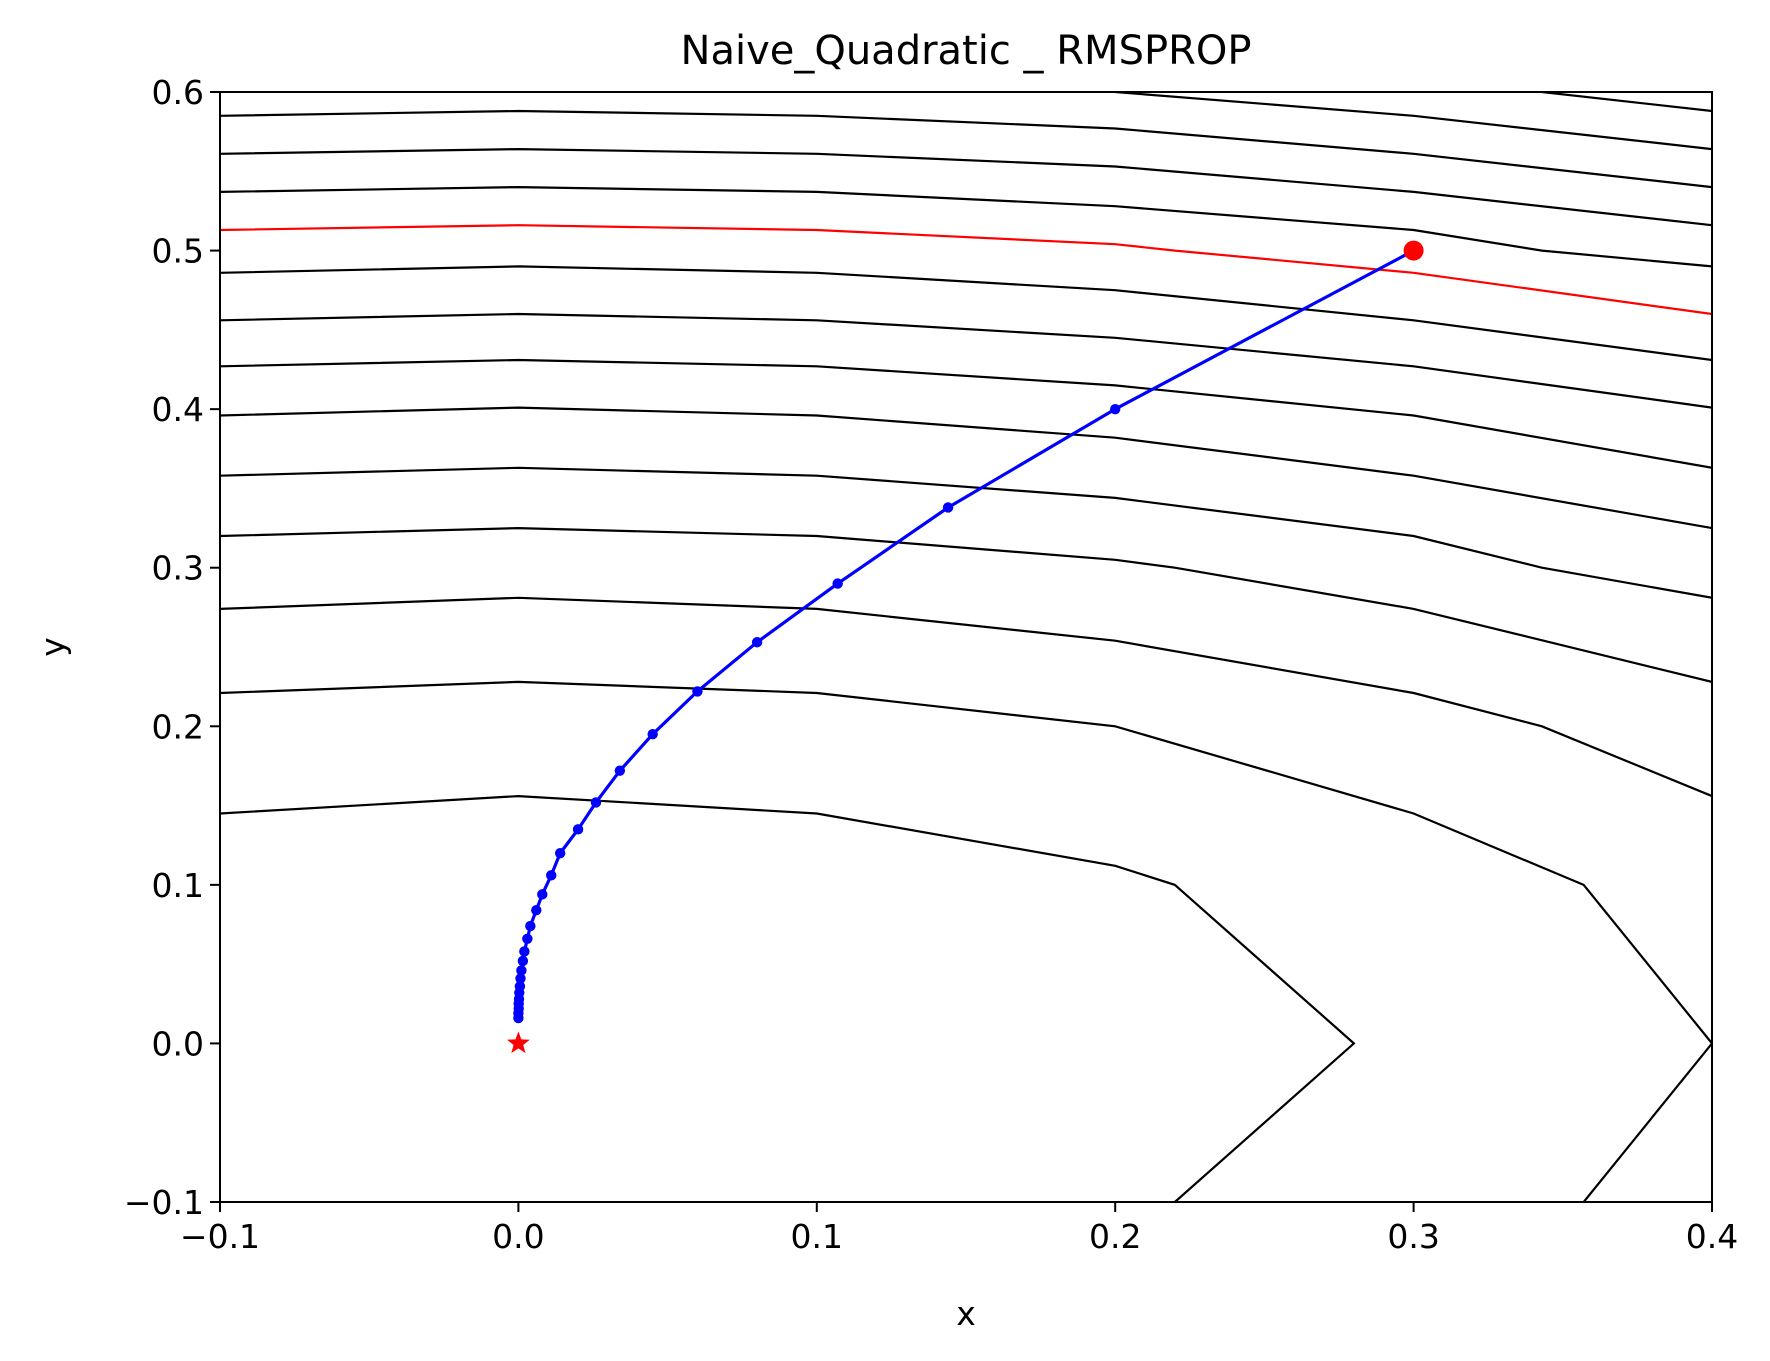 This screenshot has height=1361, width=1770. What do you see at coordinates (52, 647) in the screenshot?
I see `y-axis-label: y` at bounding box center [52, 647].